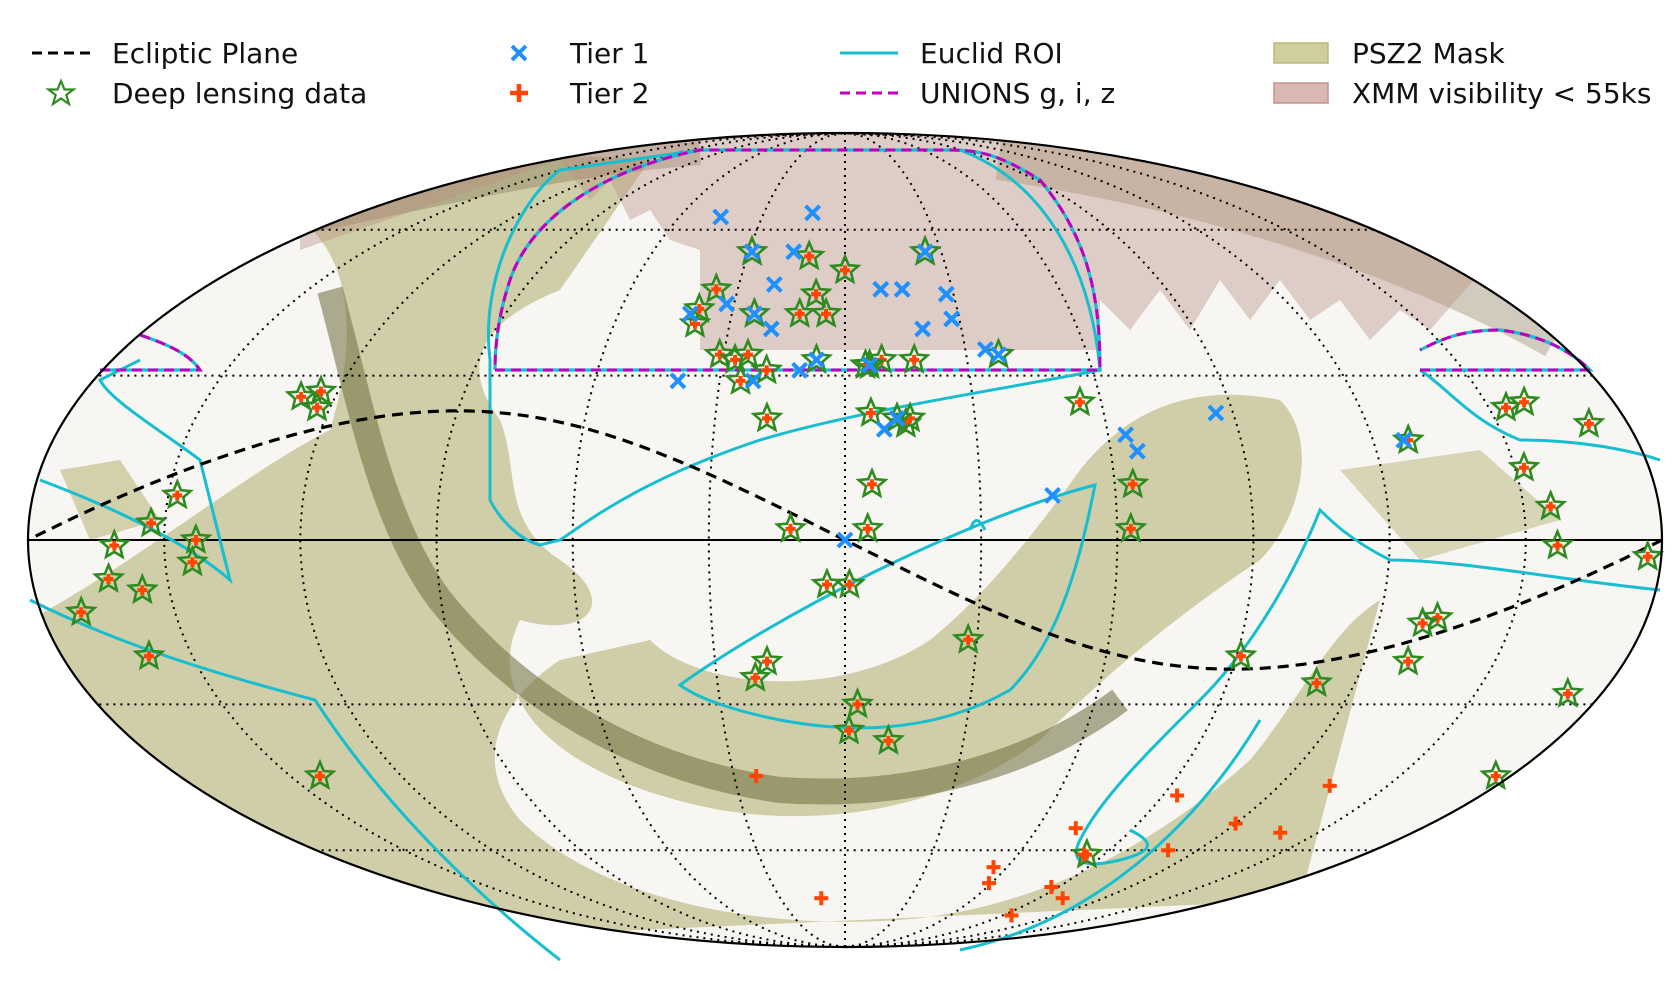  I want to click on legend-item-xmm: XMM visibility < 55ks, so click(1460, 93).